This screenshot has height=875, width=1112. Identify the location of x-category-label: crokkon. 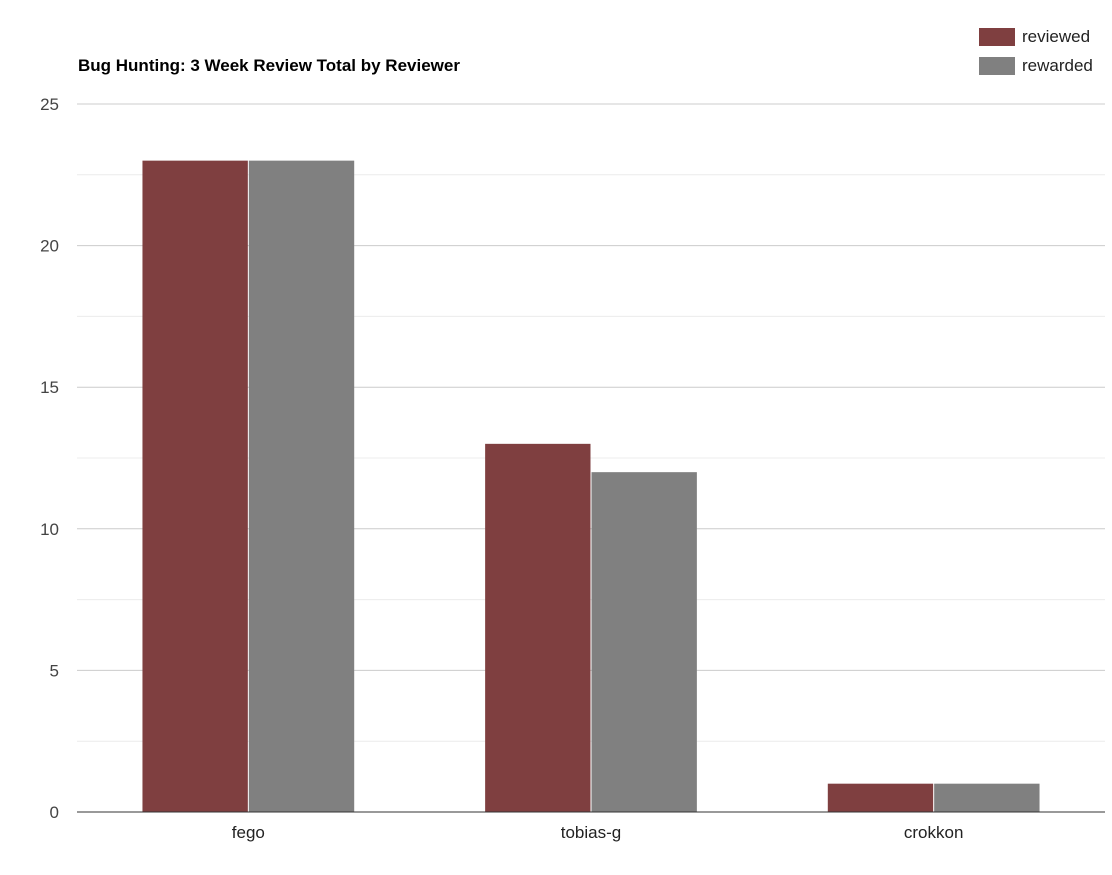
(934, 832).